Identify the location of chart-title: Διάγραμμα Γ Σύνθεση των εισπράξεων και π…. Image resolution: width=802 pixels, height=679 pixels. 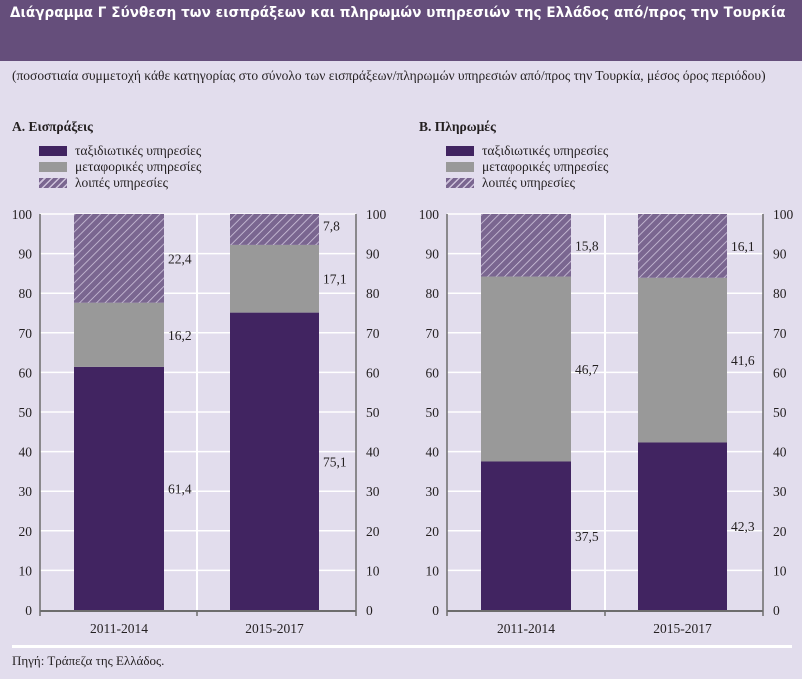
(398, 13).